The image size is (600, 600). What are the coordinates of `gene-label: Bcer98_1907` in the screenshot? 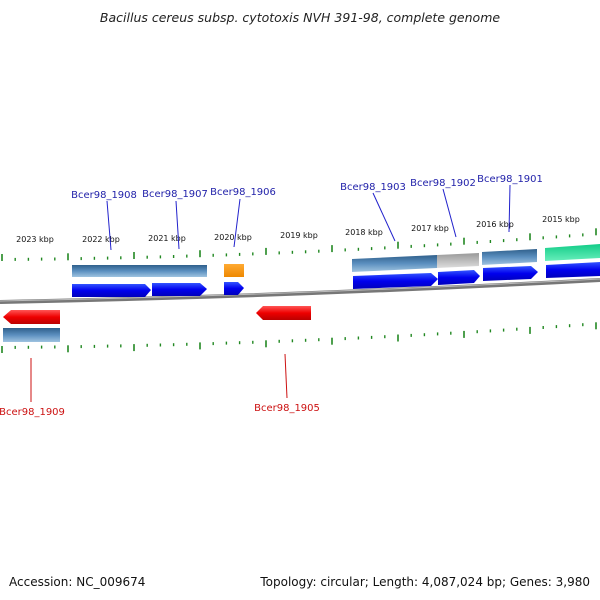 It's located at (175, 194).